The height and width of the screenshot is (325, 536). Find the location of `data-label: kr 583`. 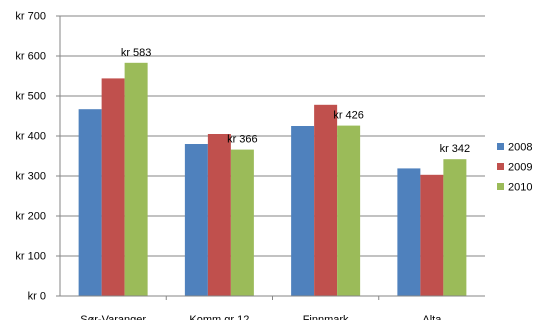

data-label: kr 583 is located at coordinates (136, 53).